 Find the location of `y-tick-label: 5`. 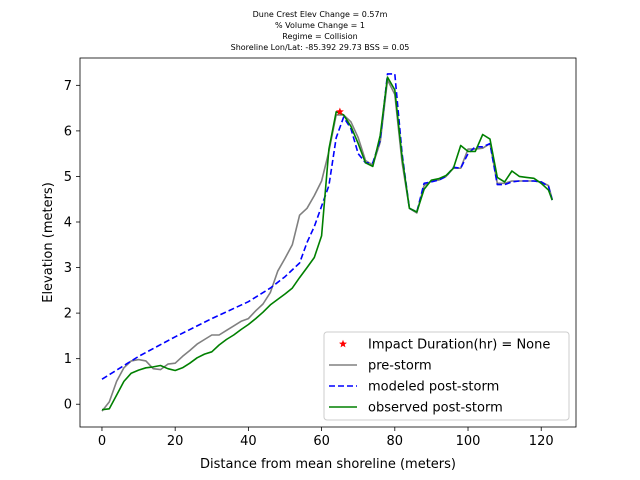

y-tick-label: 5 is located at coordinates (68, 177).